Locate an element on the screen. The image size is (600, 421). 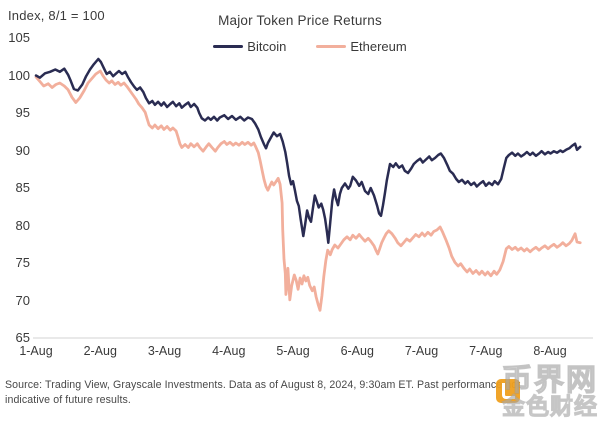
y-axis-tick-label: 100 is located at coordinates (19, 75).